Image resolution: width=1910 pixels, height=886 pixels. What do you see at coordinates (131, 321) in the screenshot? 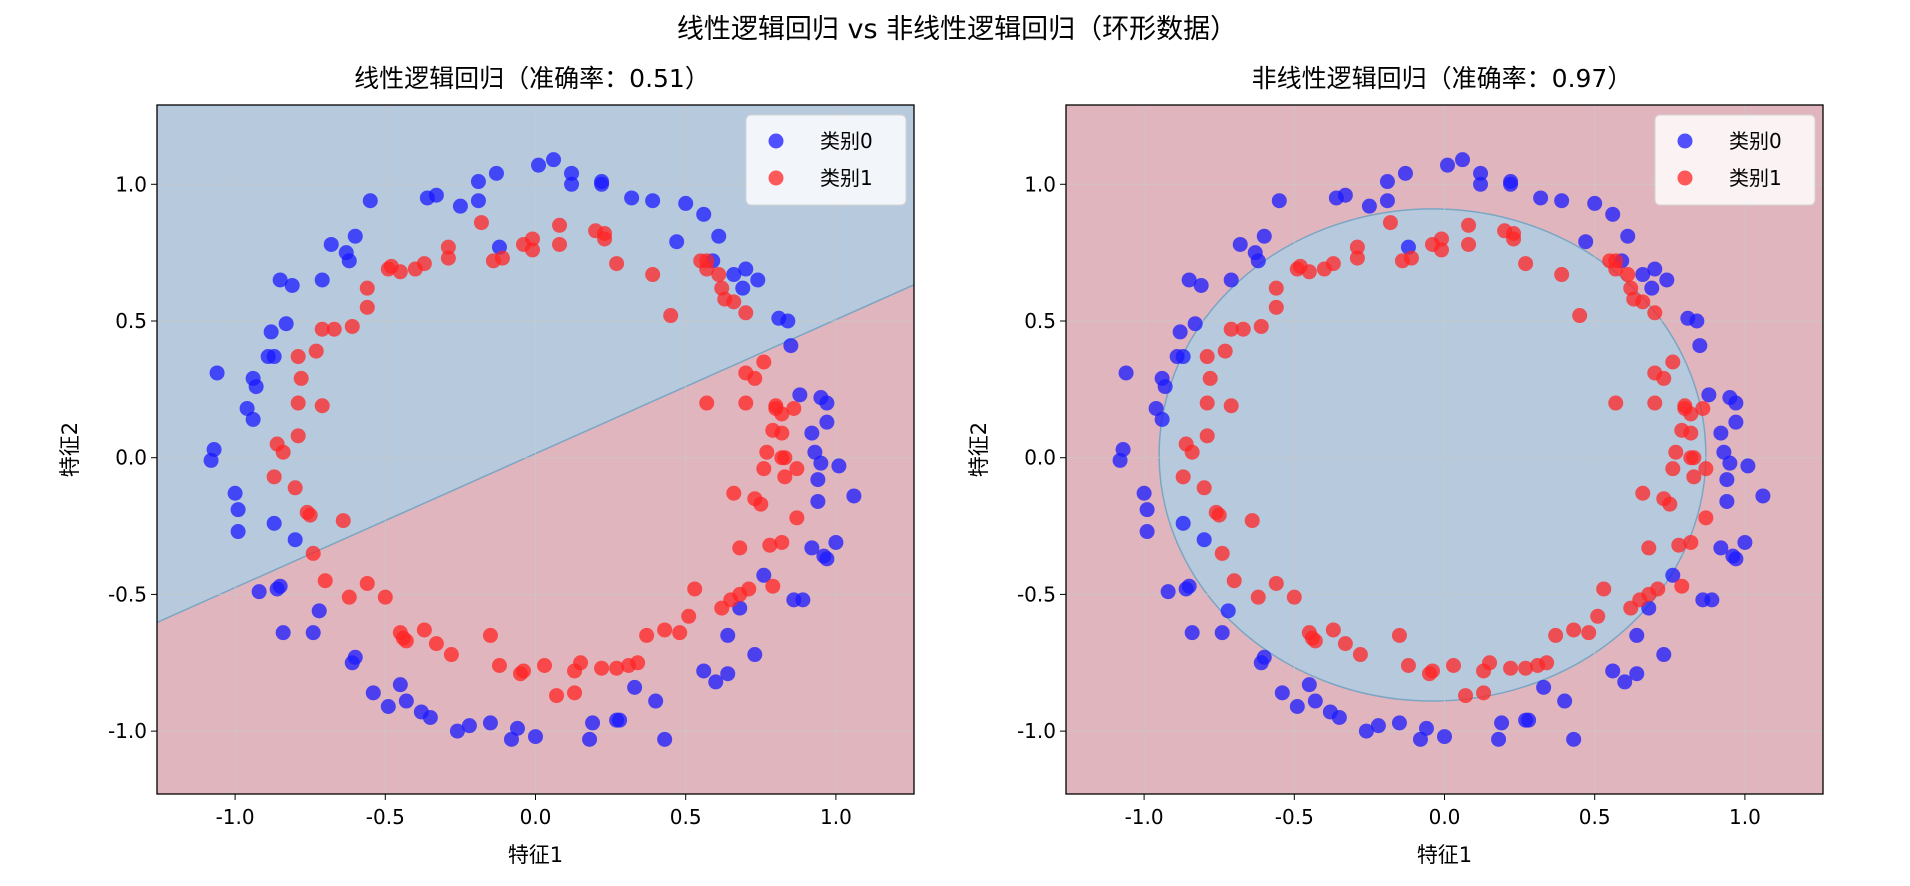
I see `y-tick-label: 0.5` at bounding box center [131, 321].